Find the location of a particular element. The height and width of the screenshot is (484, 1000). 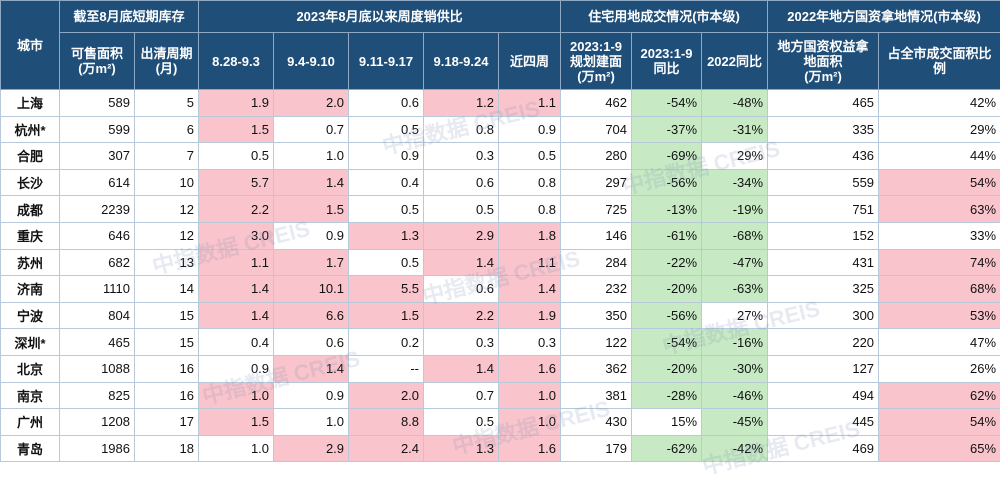

cell-share: 54% is located at coordinates (939, 422).